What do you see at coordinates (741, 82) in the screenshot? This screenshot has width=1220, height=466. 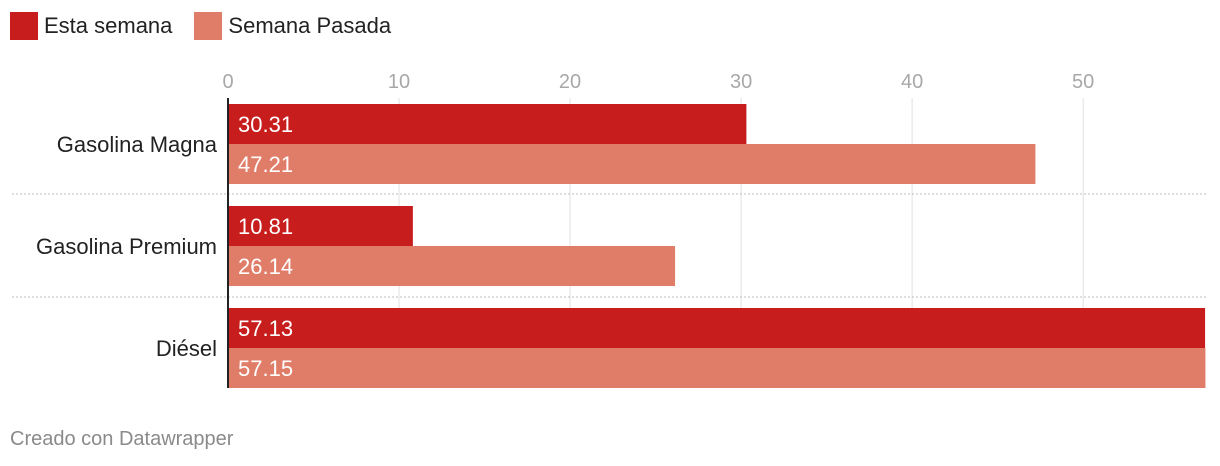 I see `x-tick-label-30: 30` at bounding box center [741, 82].